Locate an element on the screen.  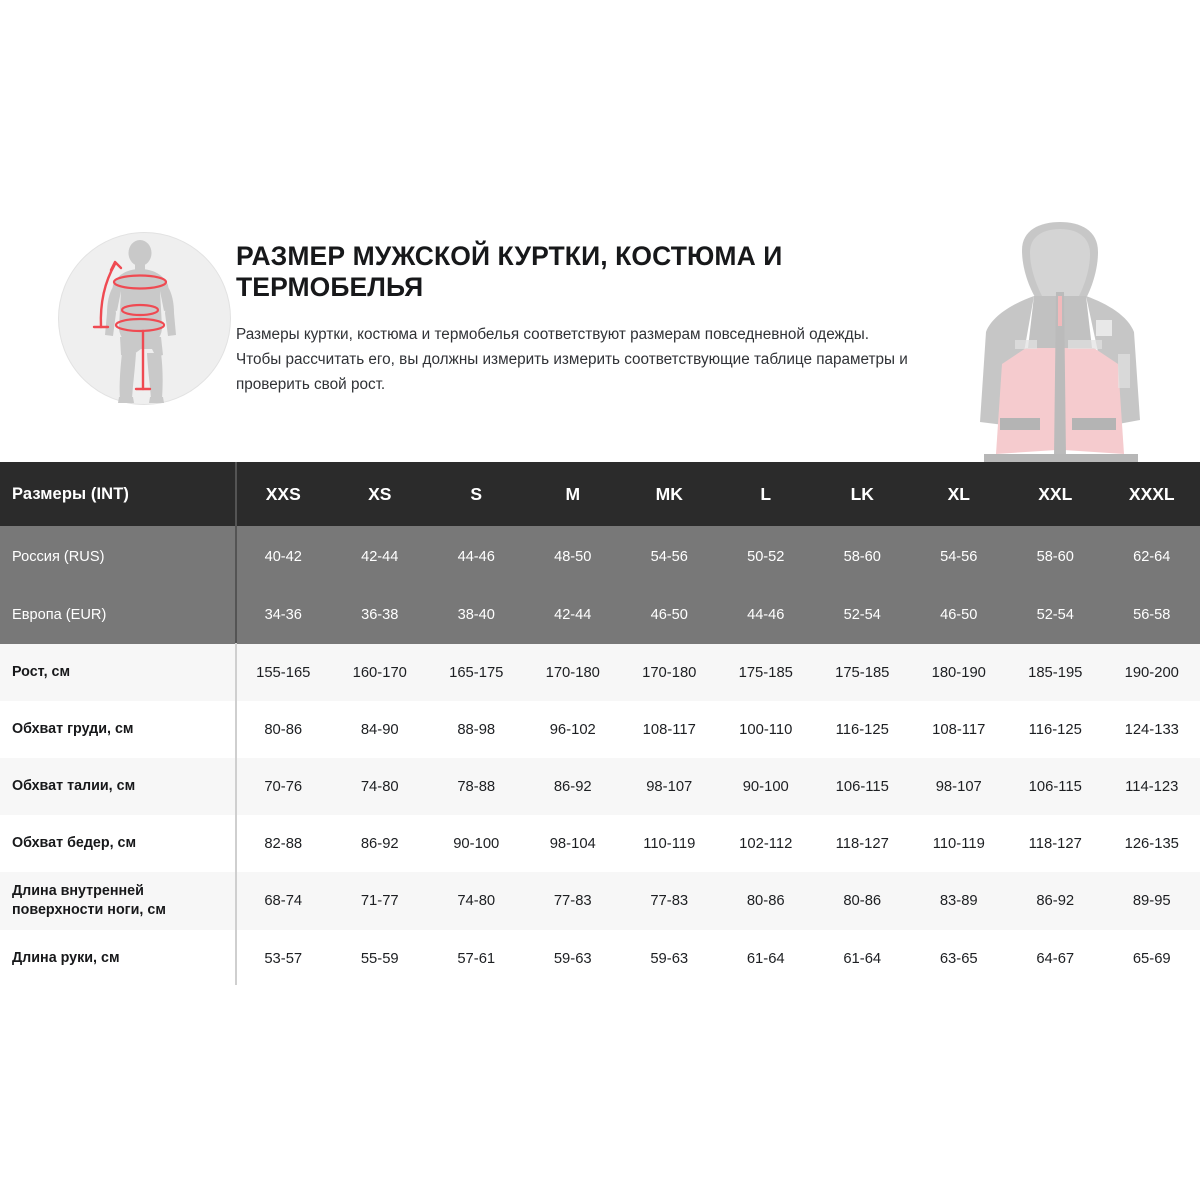
table-cell: 38-40 is located at coordinates (476, 615).